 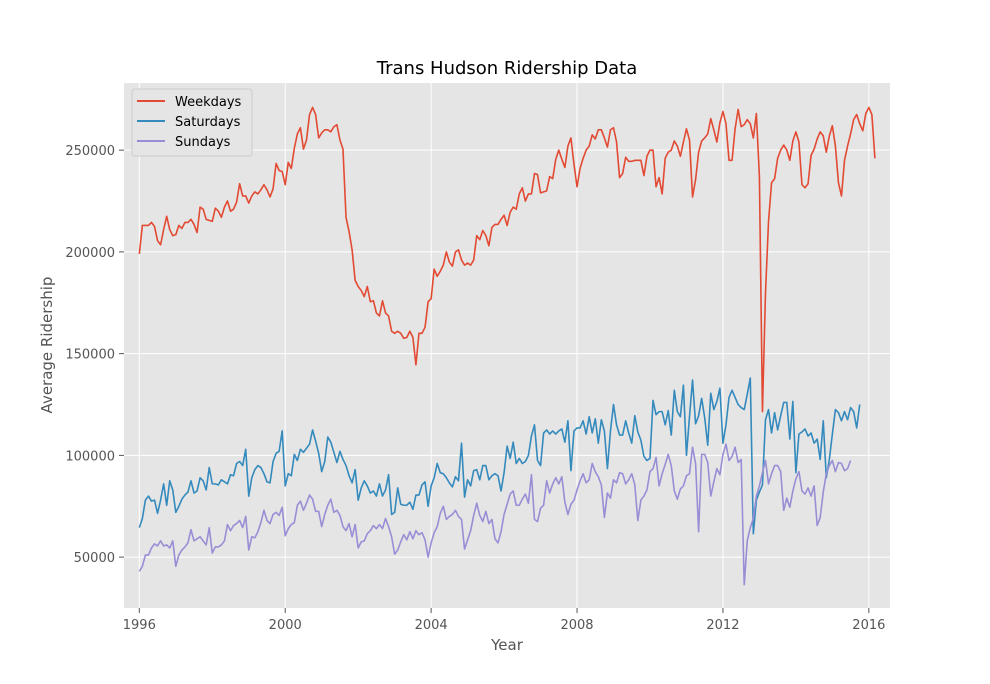 I want to click on chart-title: Trans Hudson Ridership Data, so click(x=507, y=68).